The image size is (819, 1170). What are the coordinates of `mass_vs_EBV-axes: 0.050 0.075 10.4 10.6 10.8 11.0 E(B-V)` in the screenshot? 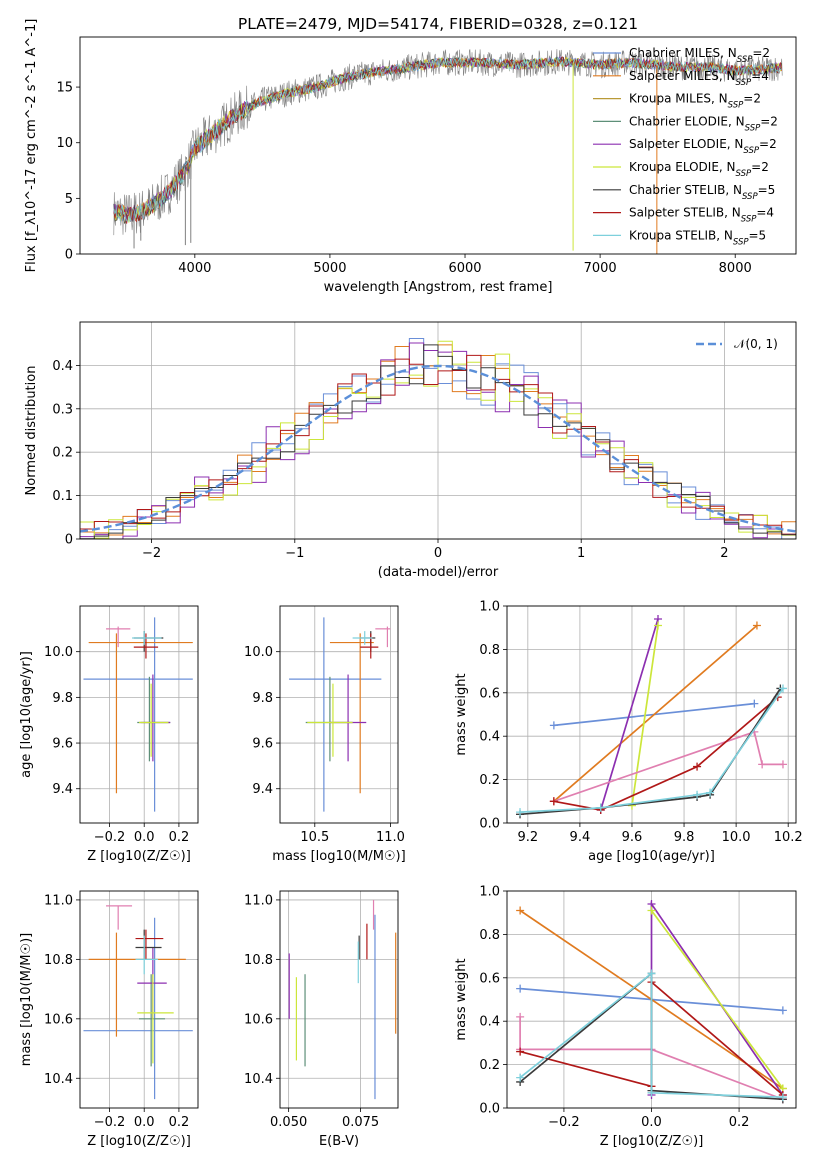 It's located at (321, 1020).